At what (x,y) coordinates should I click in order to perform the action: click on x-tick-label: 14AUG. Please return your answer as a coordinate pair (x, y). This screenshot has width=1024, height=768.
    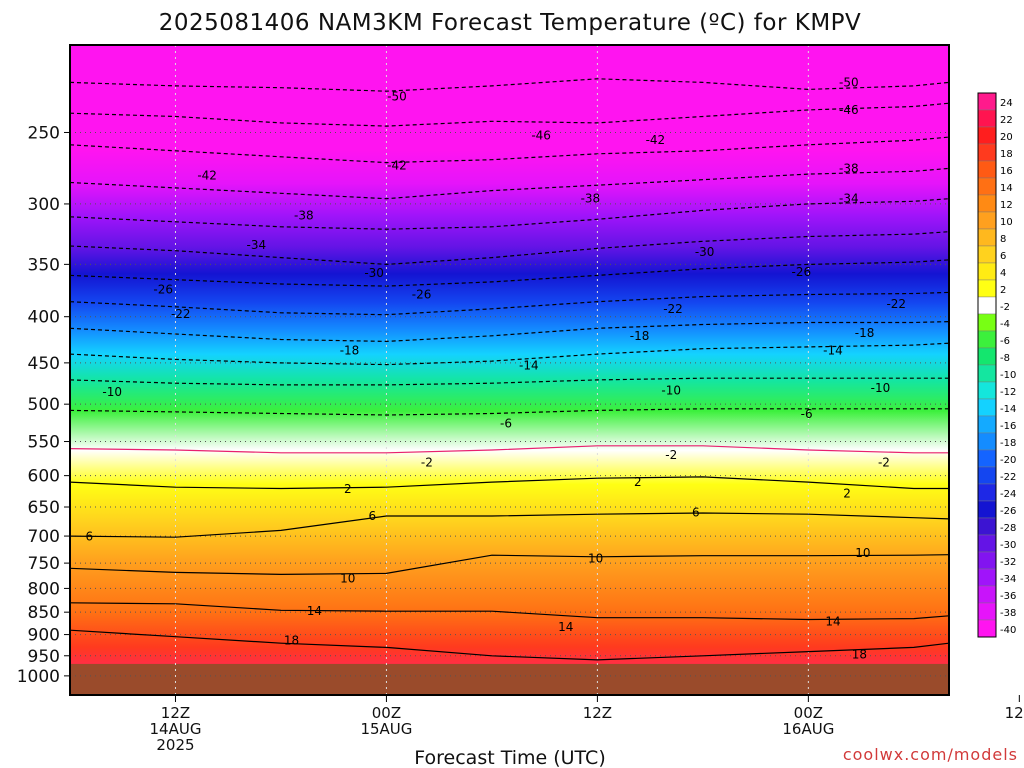
    Looking at the image, I should click on (176, 729).